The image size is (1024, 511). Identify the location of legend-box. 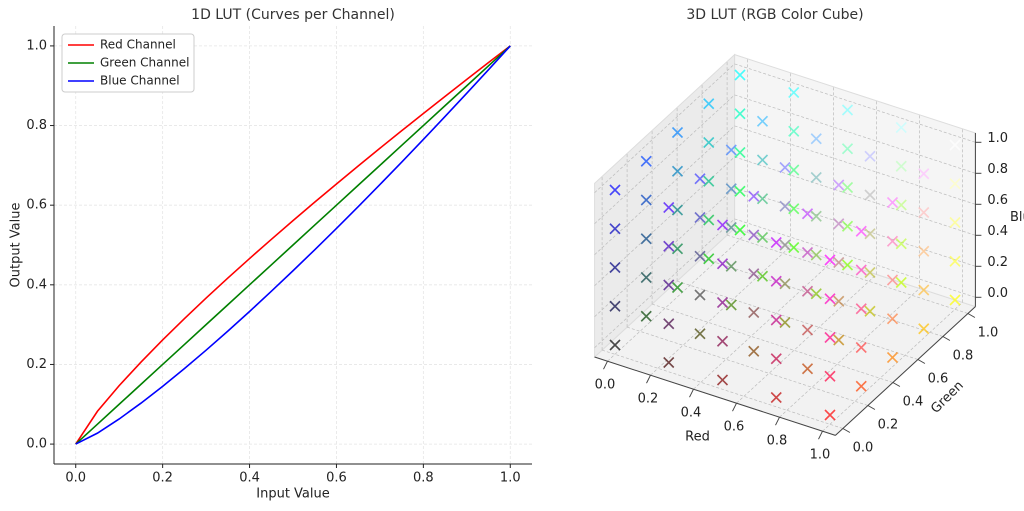
(128, 63).